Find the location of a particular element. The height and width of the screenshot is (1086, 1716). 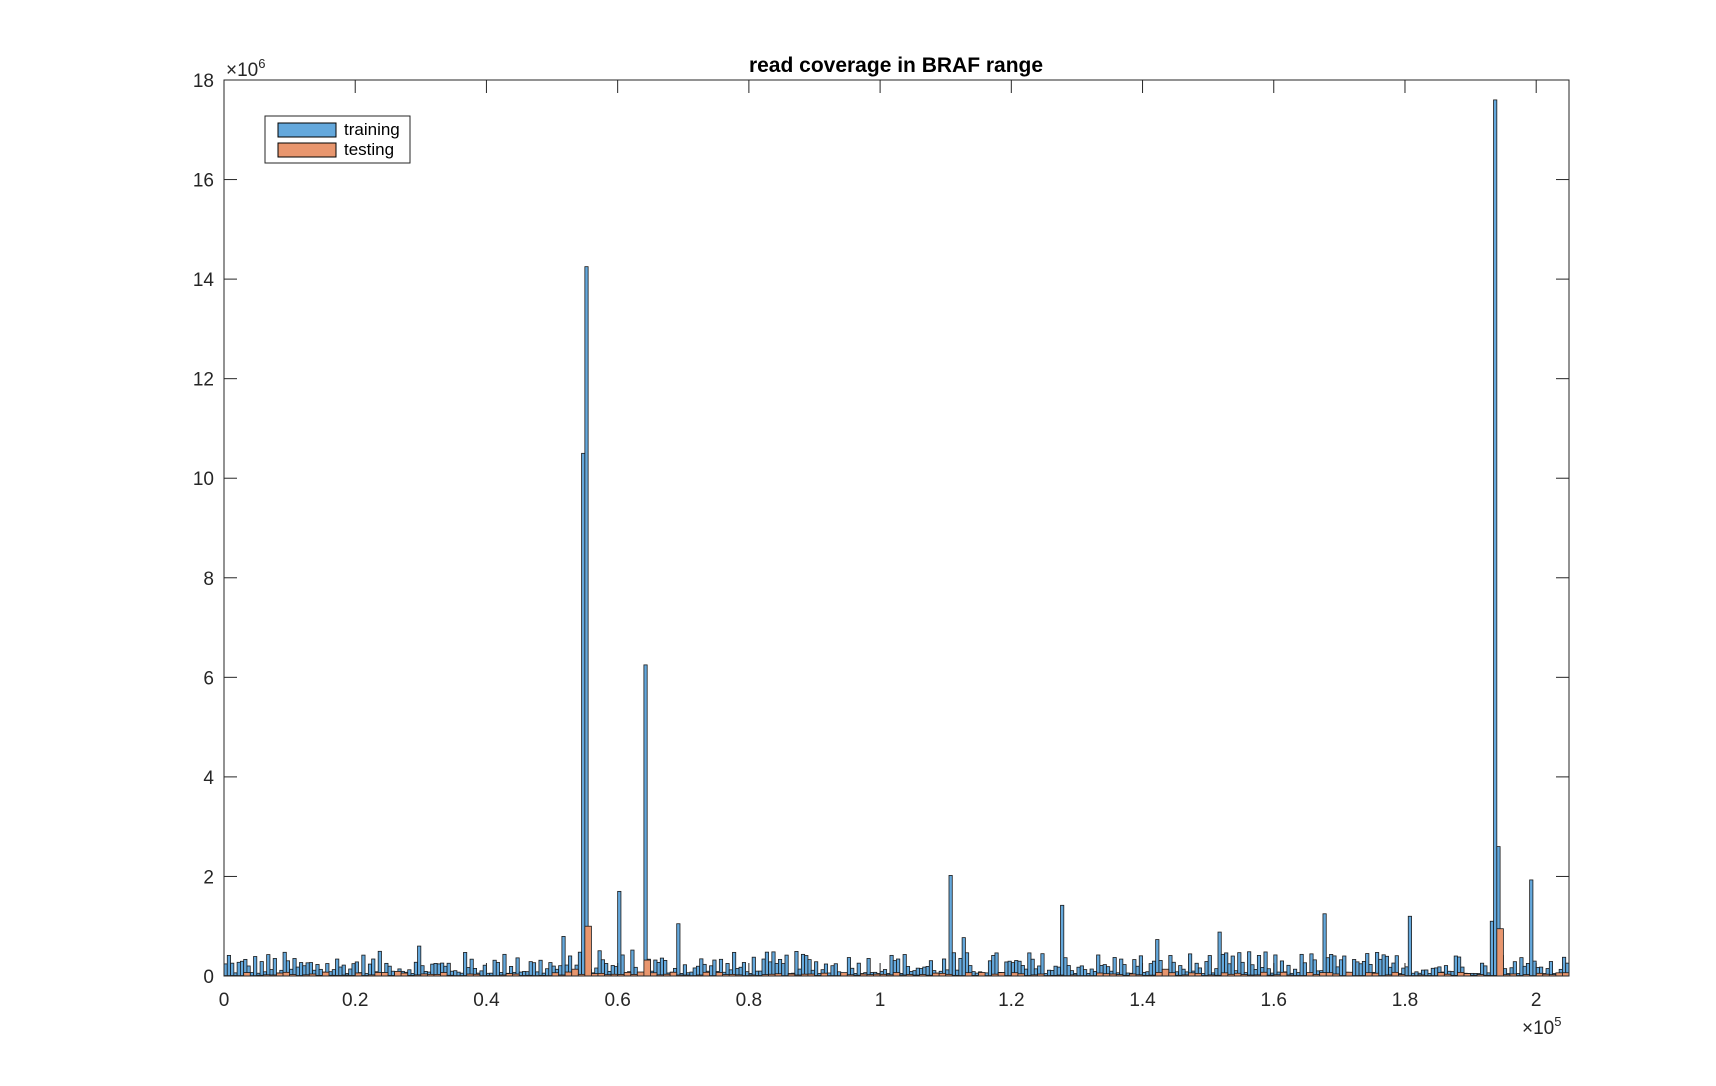

x-tick-label: 0.8 is located at coordinates (749, 1000).